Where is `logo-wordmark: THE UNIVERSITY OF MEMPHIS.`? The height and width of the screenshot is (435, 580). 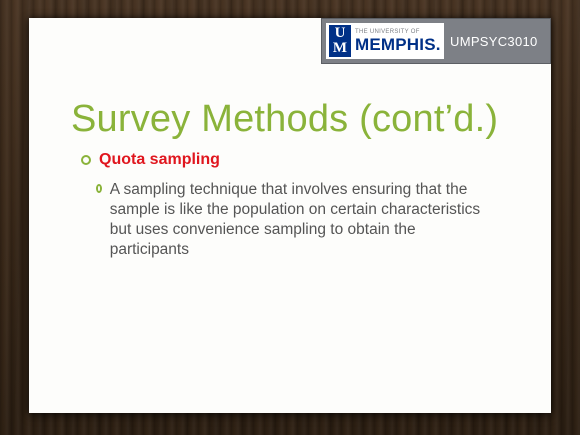
logo-wordmark: THE UNIVERSITY OF MEMPHIS. is located at coordinates (398, 41).